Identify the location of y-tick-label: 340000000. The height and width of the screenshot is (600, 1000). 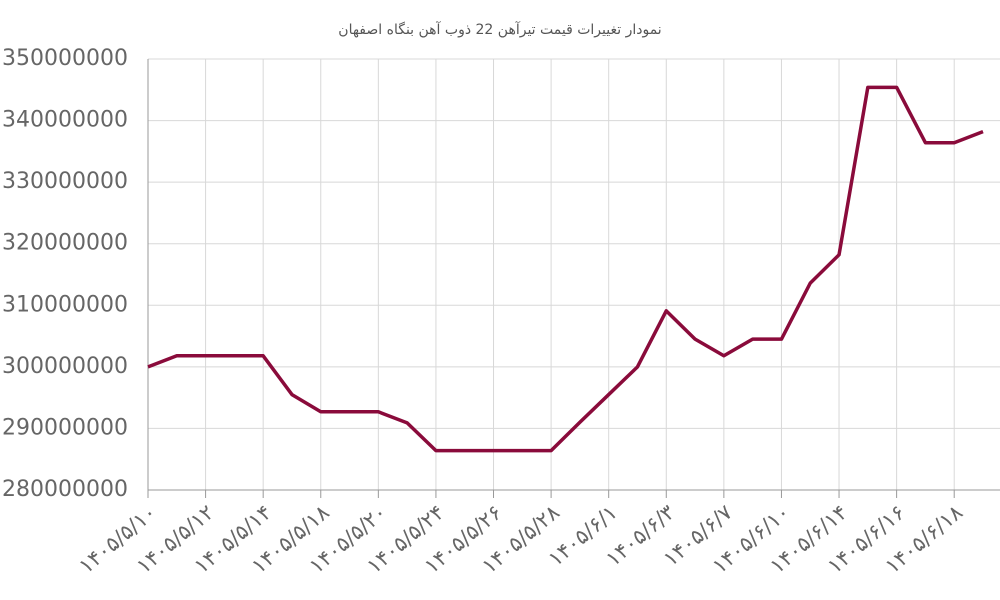
(65, 120).